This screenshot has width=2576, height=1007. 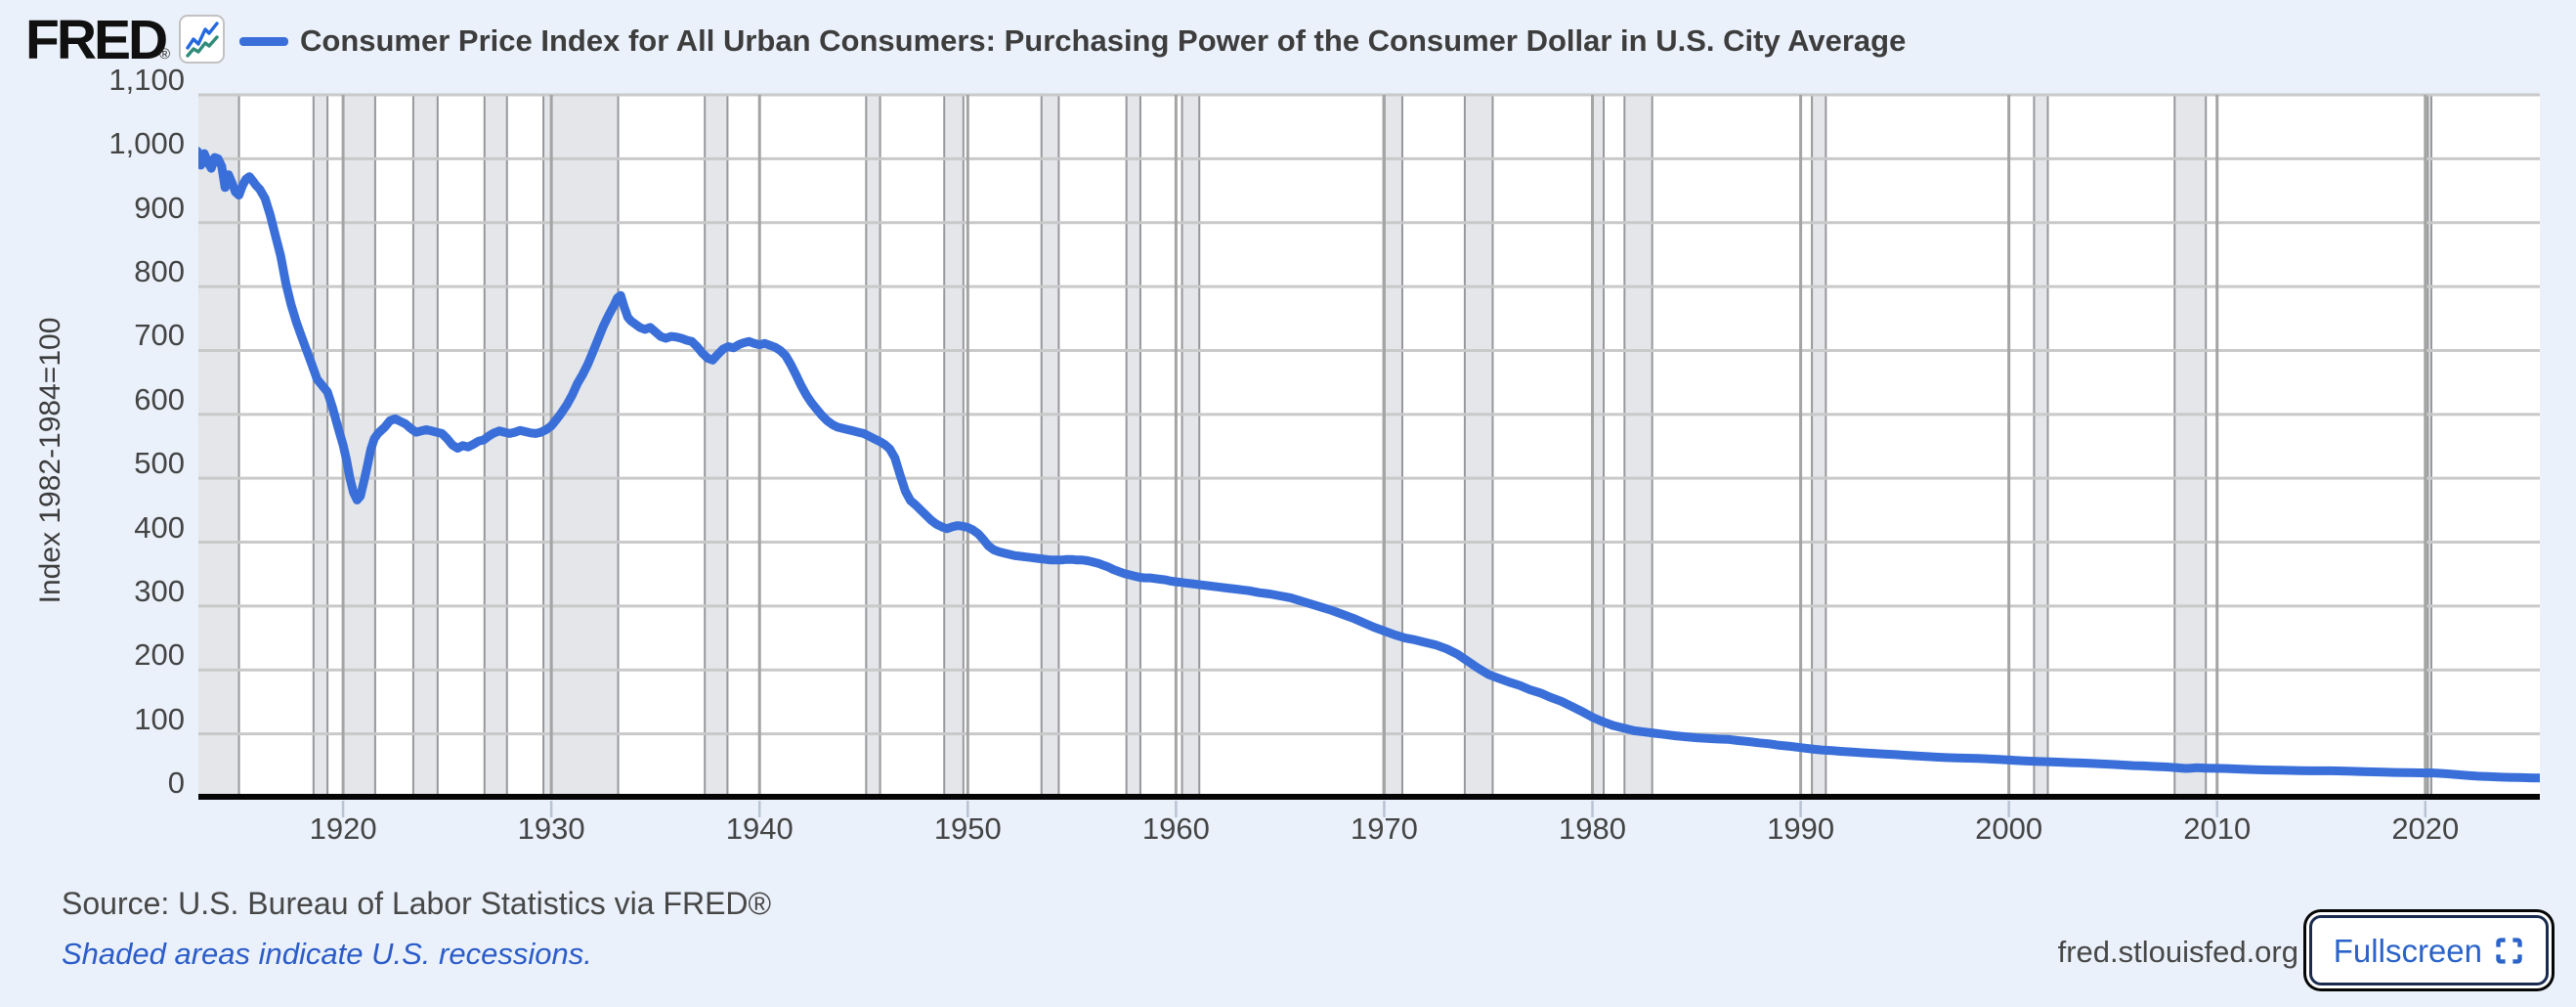 What do you see at coordinates (146, 80) in the screenshot?
I see `y-tick-label: 1,100` at bounding box center [146, 80].